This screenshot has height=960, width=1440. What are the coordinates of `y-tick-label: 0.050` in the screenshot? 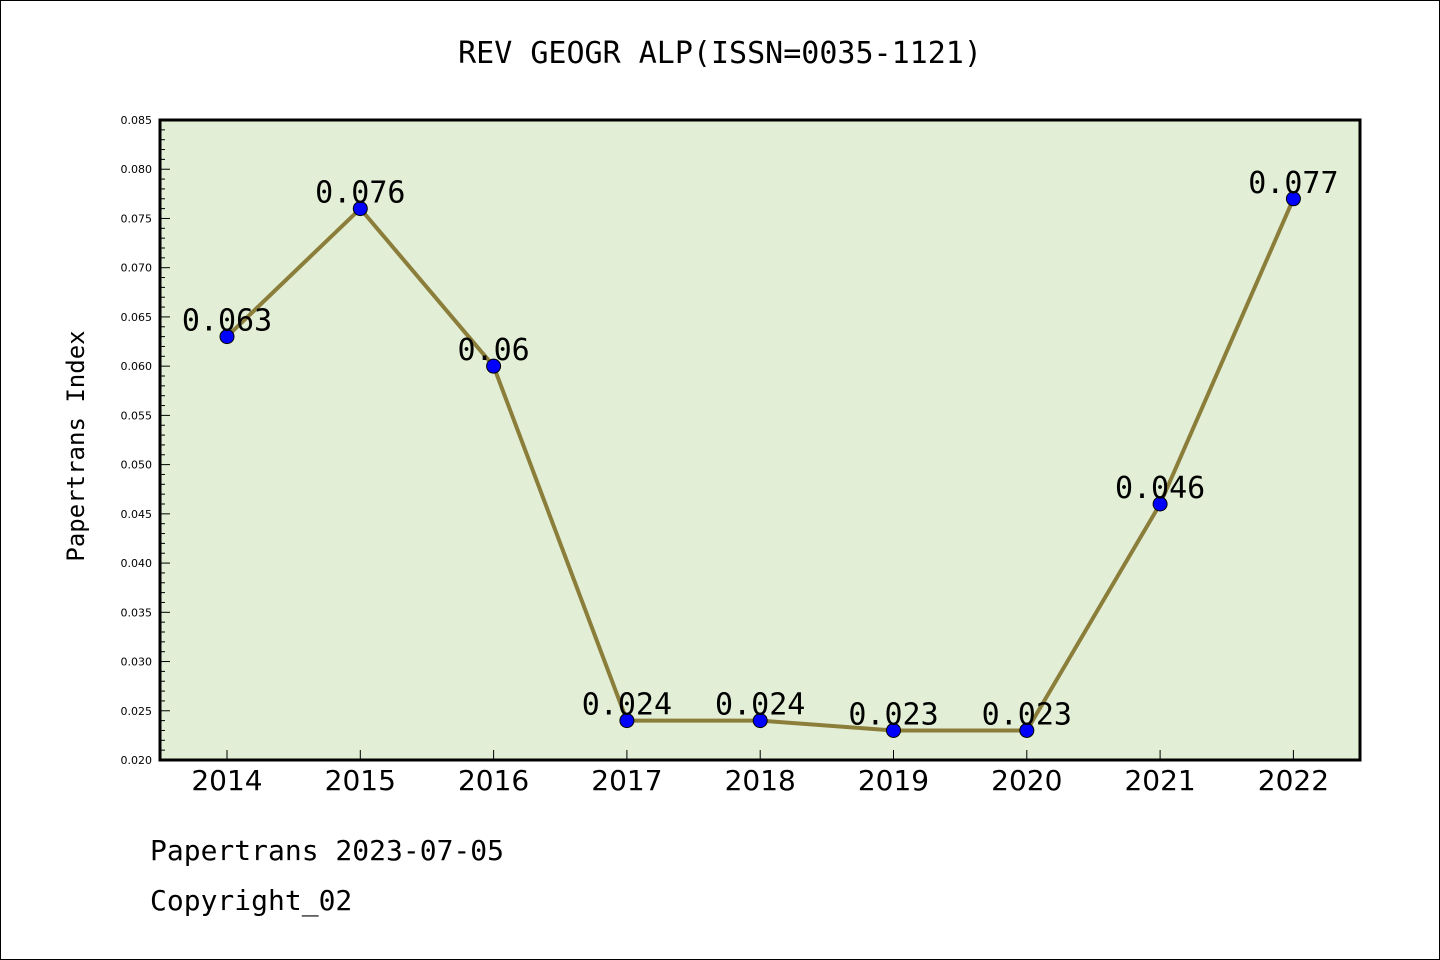 It's located at (137, 465).